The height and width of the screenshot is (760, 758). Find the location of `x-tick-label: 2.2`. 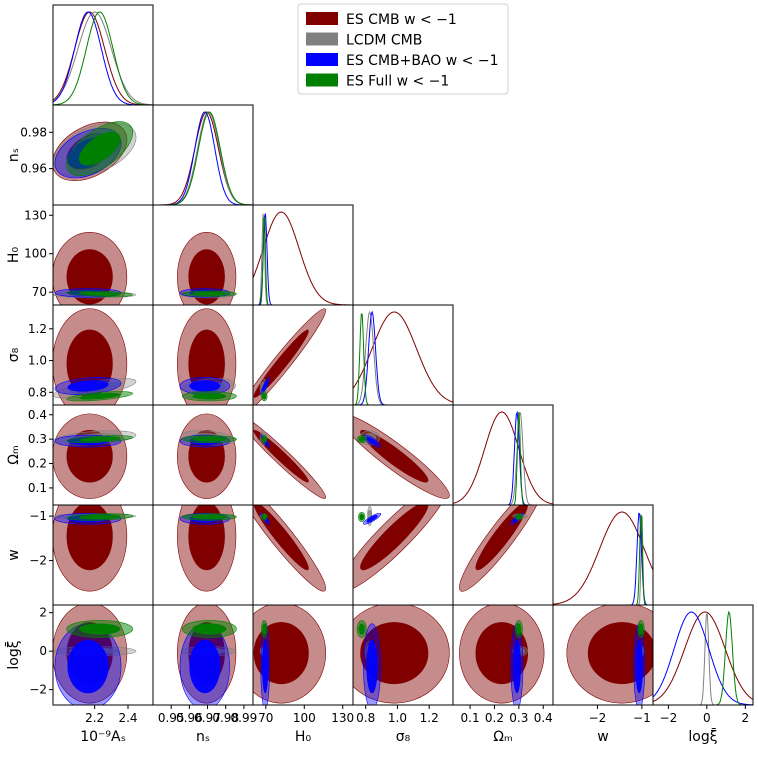

x-tick-label: 2.2 is located at coordinates (94, 718).